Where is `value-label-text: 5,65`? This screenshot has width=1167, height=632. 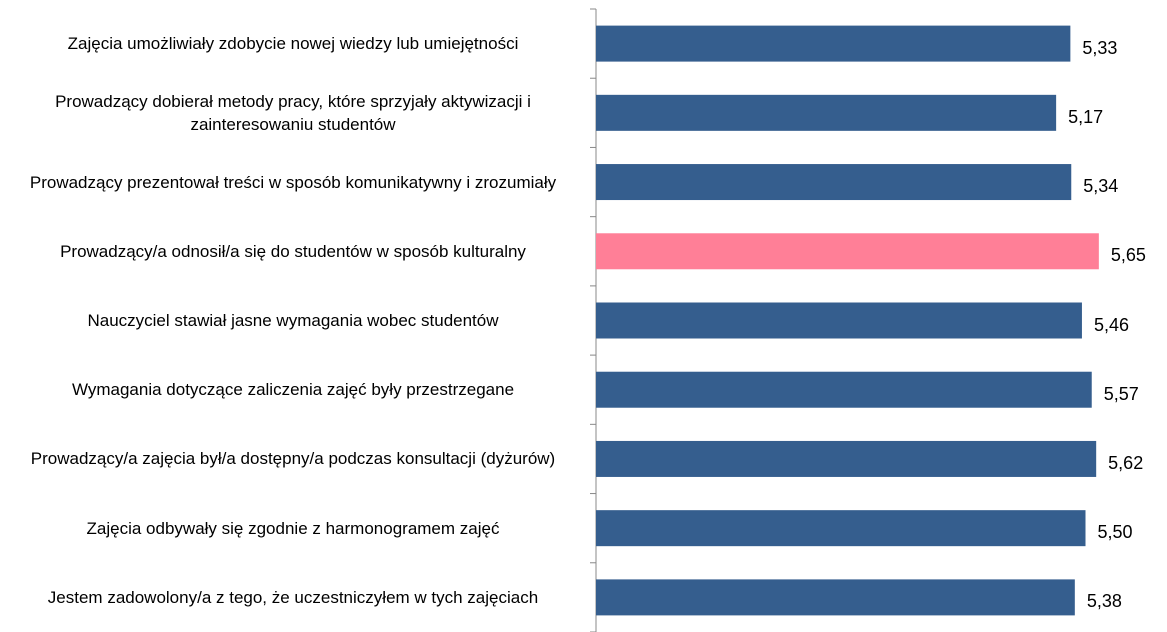
value-label-text: 5,65 is located at coordinates (1128, 255).